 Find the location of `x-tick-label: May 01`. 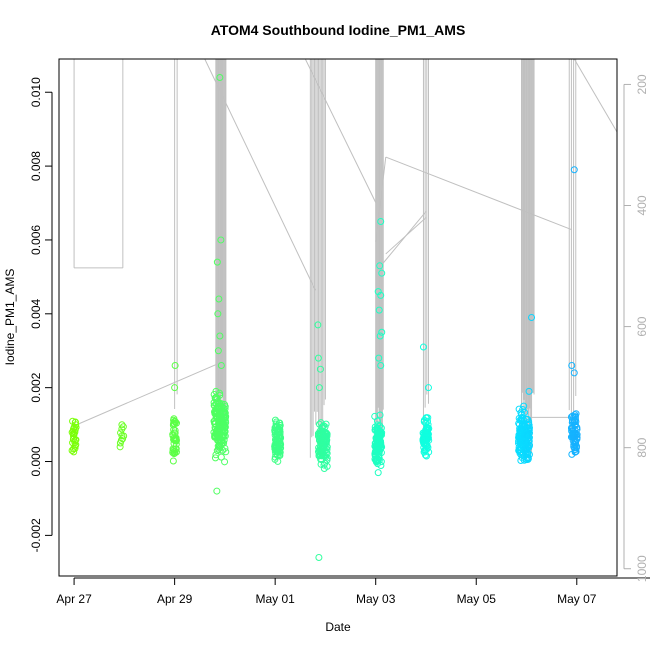

x-tick-label: May 01 is located at coordinates (275, 599).